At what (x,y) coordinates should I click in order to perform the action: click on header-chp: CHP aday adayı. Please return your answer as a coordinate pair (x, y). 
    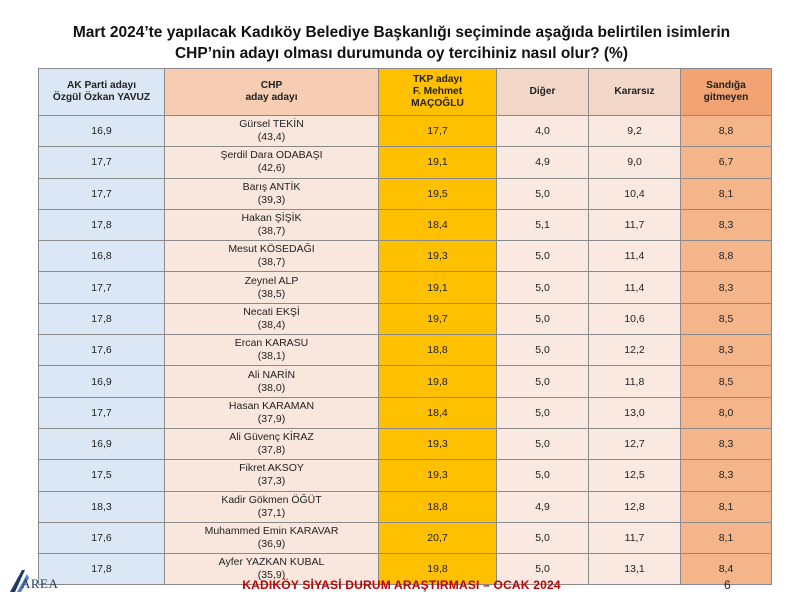
    Looking at the image, I should click on (271, 92).